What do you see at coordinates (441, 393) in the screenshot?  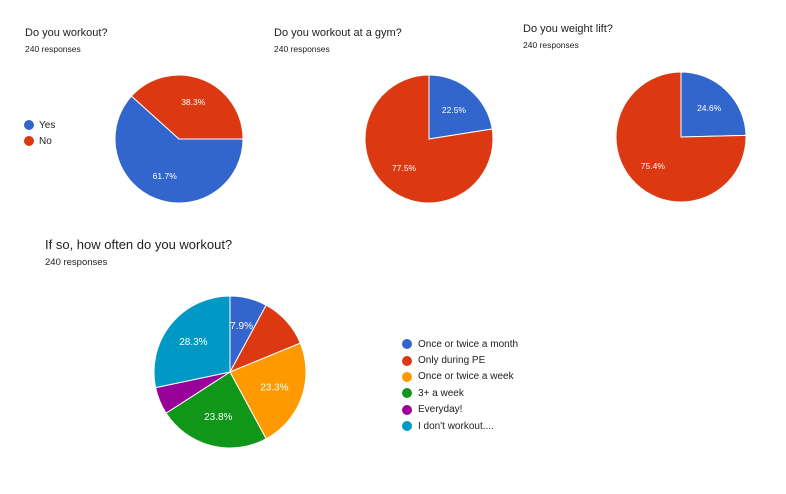 I see `legend-label: 3+ a week` at bounding box center [441, 393].